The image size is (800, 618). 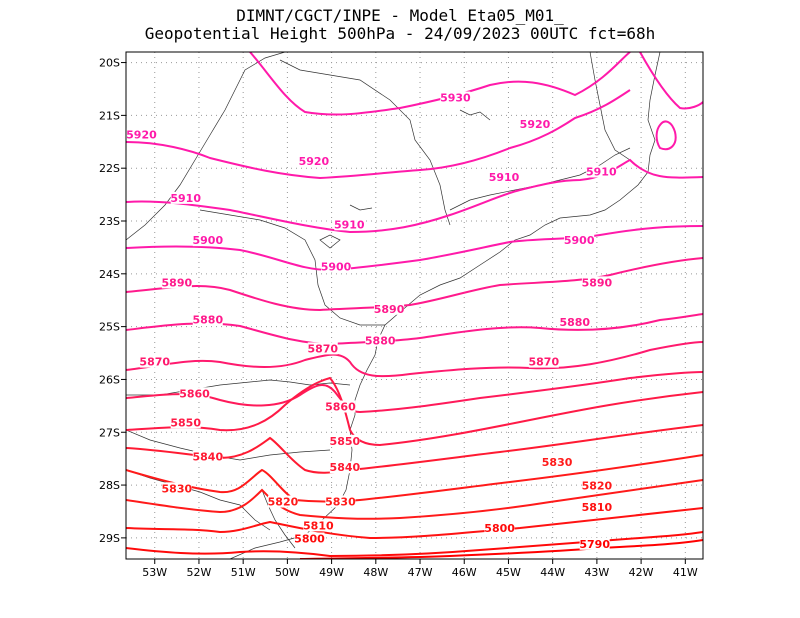 I want to click on tick-label-lon: 45W, so click(x=508, y=572).